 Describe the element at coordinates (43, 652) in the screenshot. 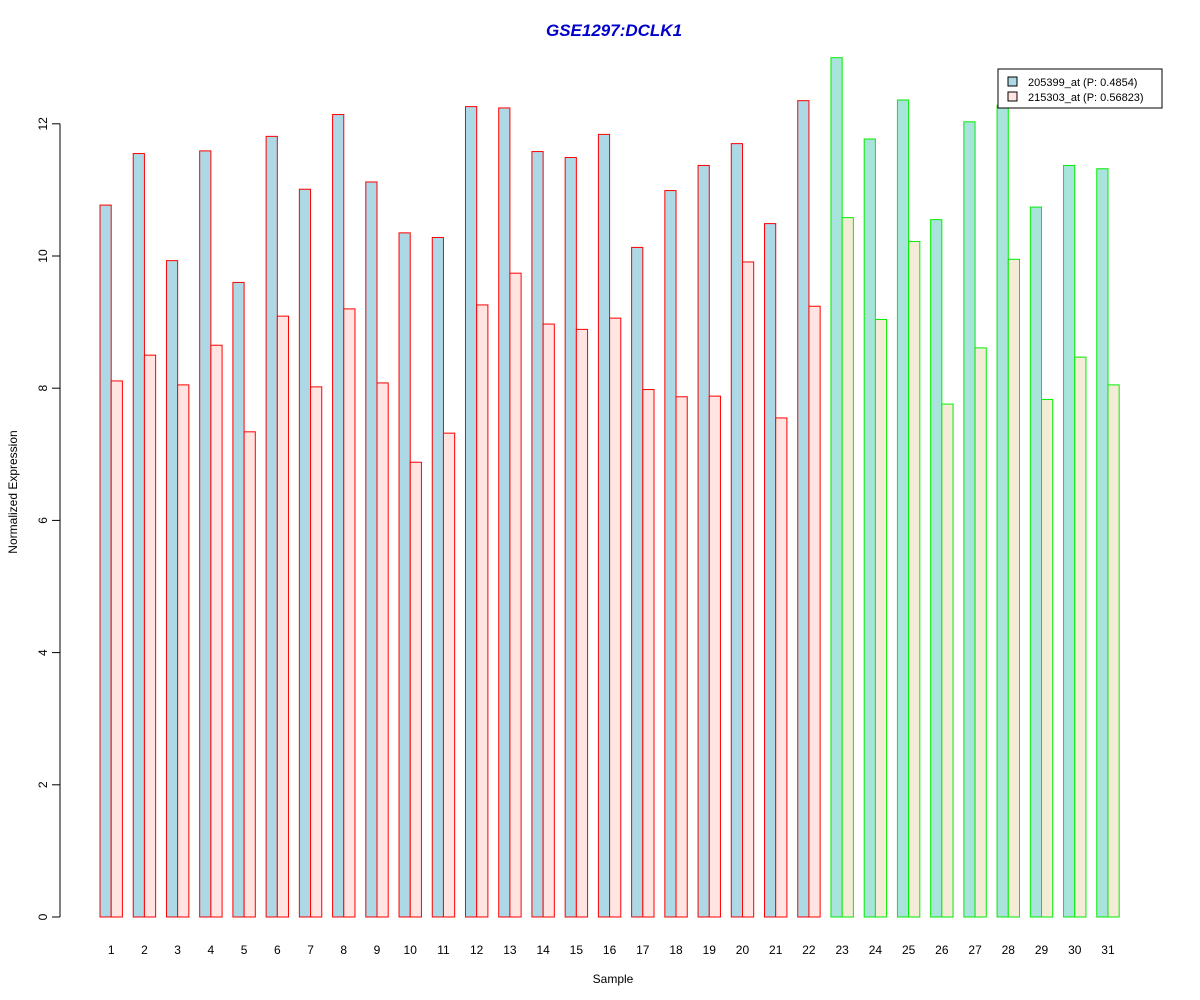

I see `y-tick-label: 4` at that location.